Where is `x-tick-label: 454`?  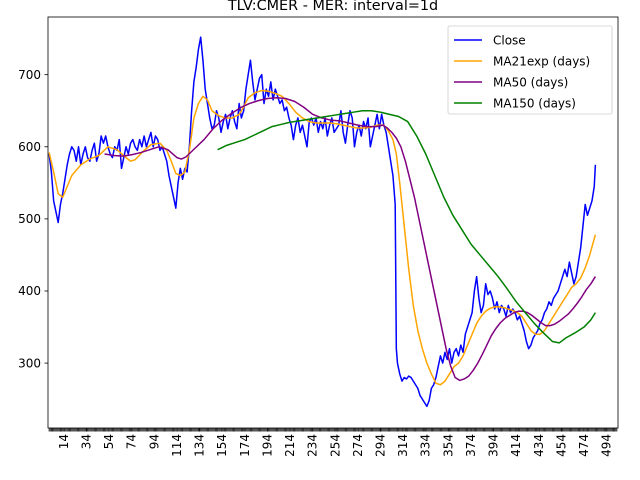 x-tick-label: 454 is located at coordinates (561, 445).